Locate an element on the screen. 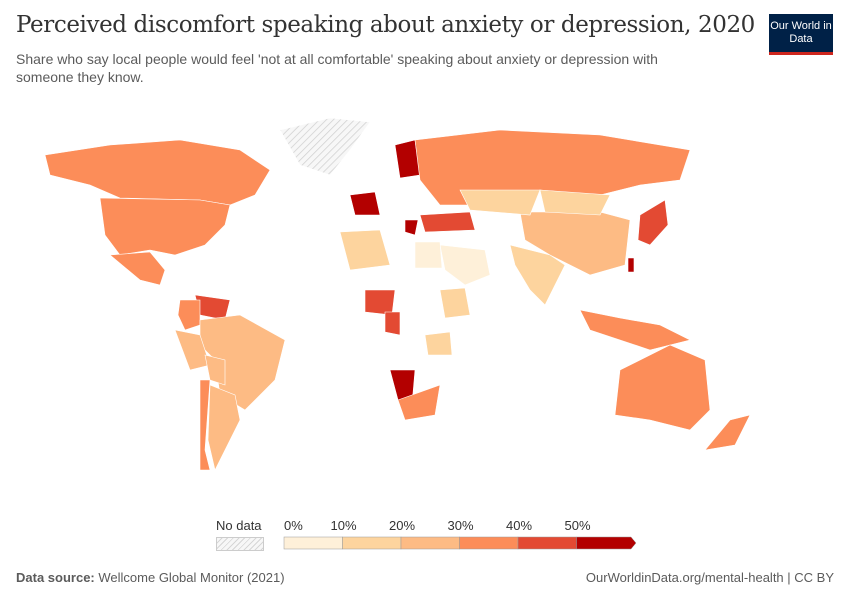  country-bolivia is located at coordinates (215, 370).